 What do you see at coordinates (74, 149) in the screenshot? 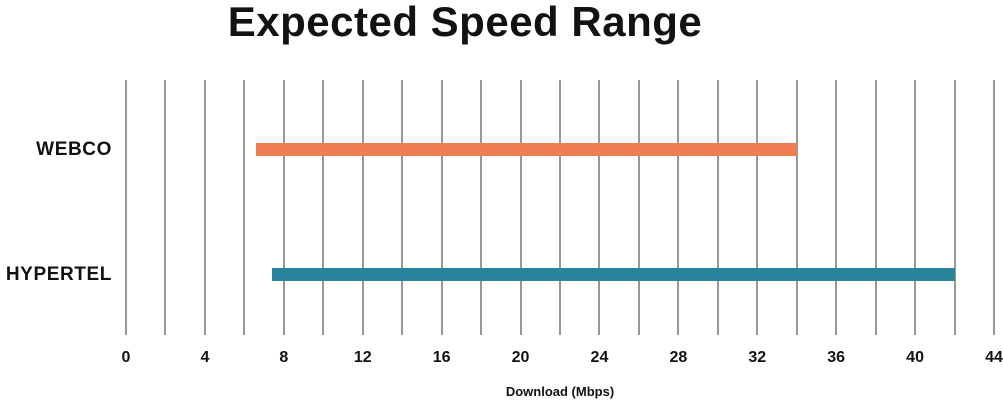
I see `category-label-webco: WEBCO` at bounding box center [74, 149].